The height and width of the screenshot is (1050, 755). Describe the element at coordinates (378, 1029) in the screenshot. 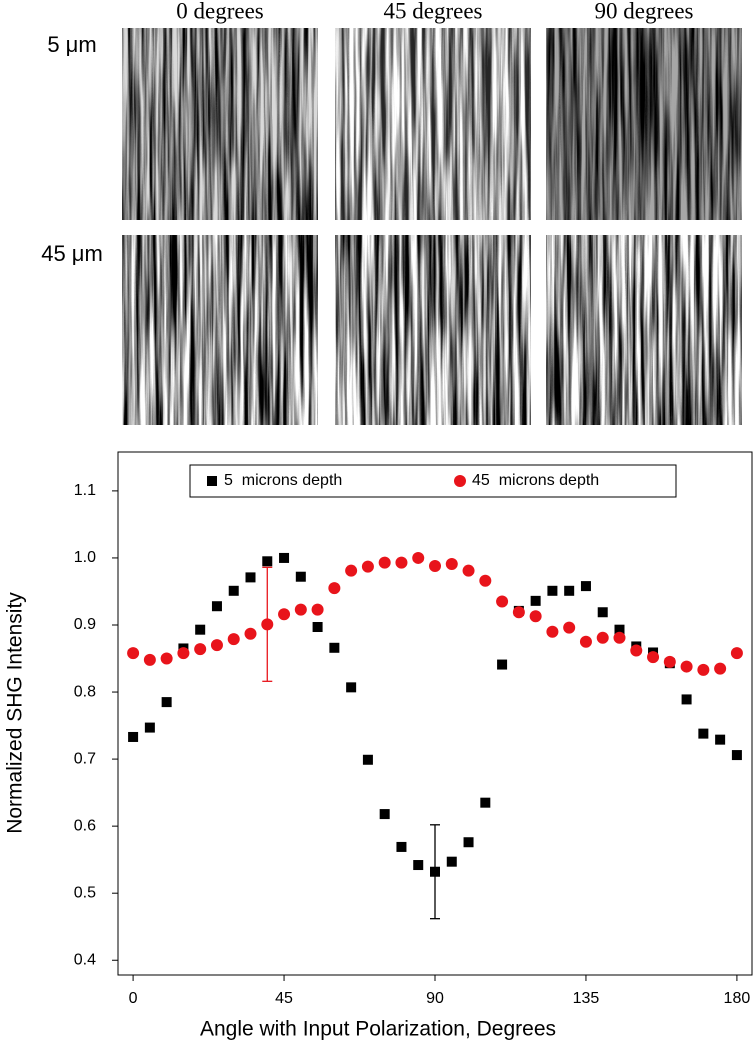

I see `x-axis-label: Angle with Input Polarization, Degrees` at that location.